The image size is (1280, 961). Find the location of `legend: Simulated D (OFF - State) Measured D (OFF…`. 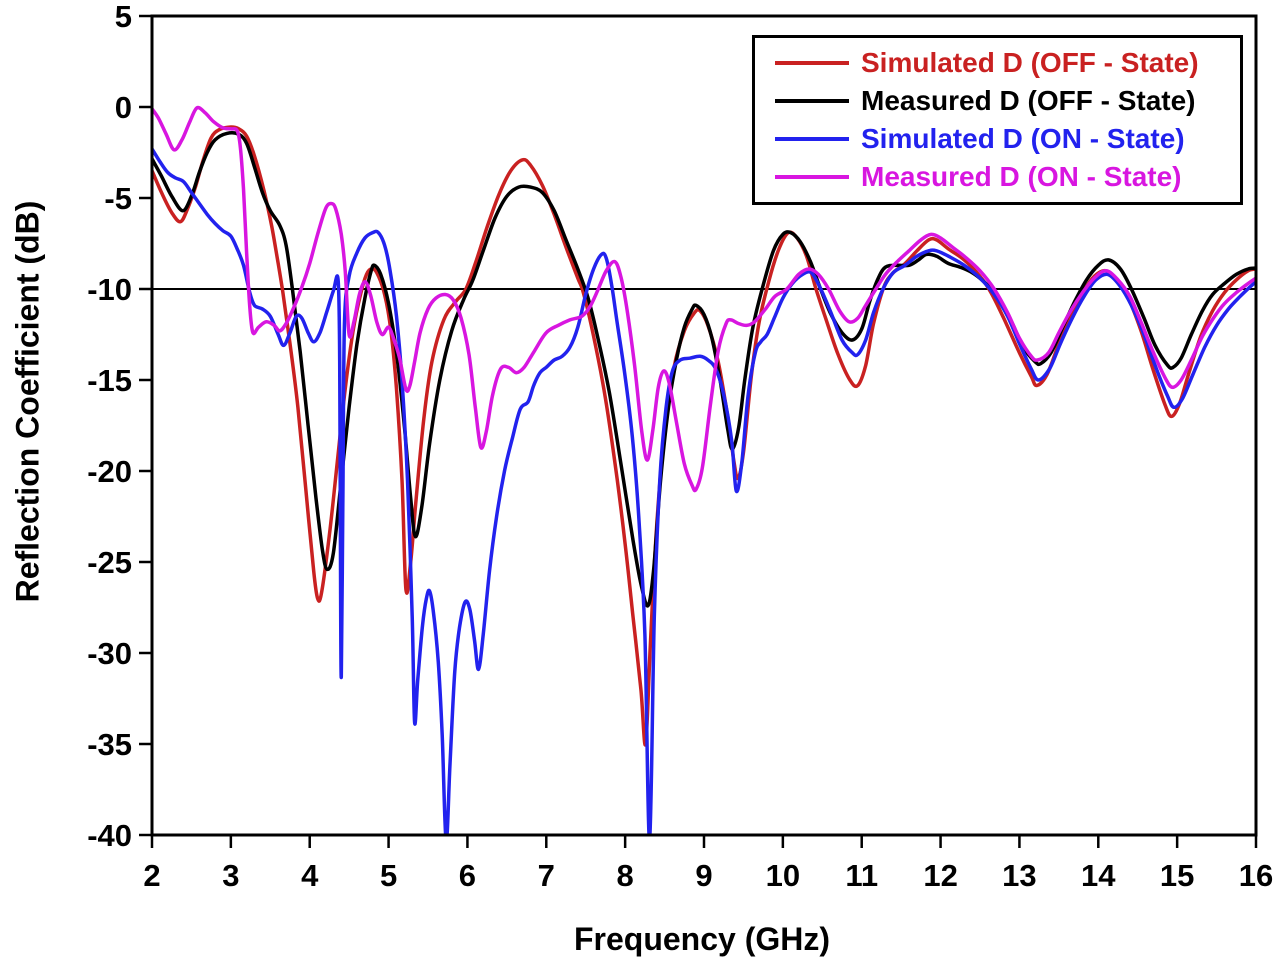

legend: Simulated D (OFF - State) Measured D (OFF… is located at coordinates (997, 120).